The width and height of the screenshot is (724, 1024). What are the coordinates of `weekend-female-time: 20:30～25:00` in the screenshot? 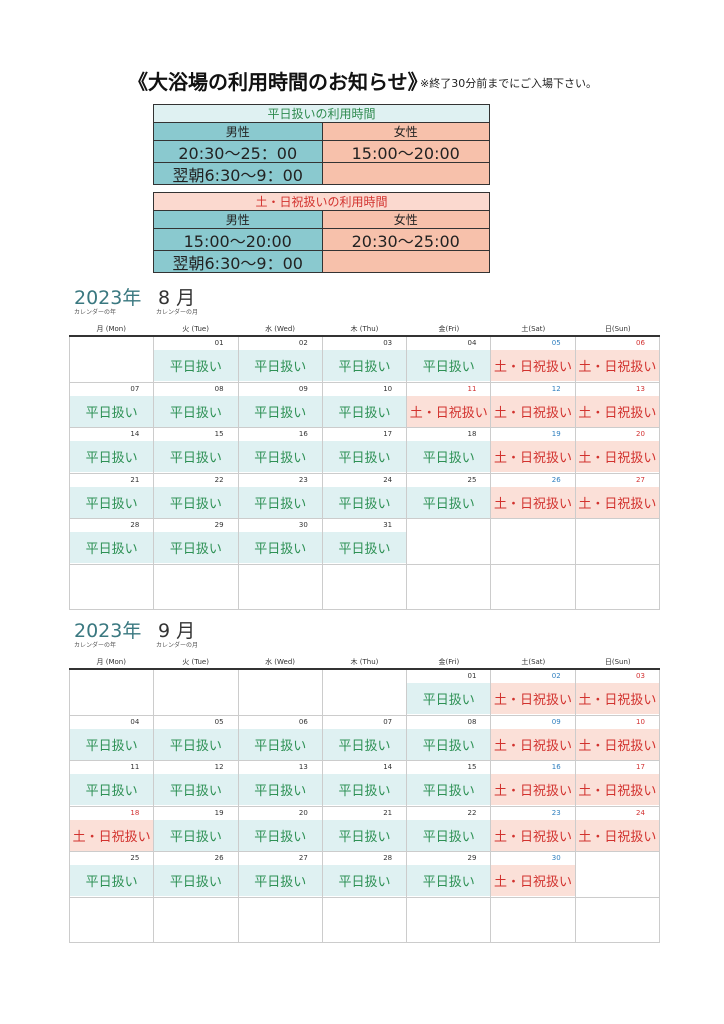 It's located at (405, 239).